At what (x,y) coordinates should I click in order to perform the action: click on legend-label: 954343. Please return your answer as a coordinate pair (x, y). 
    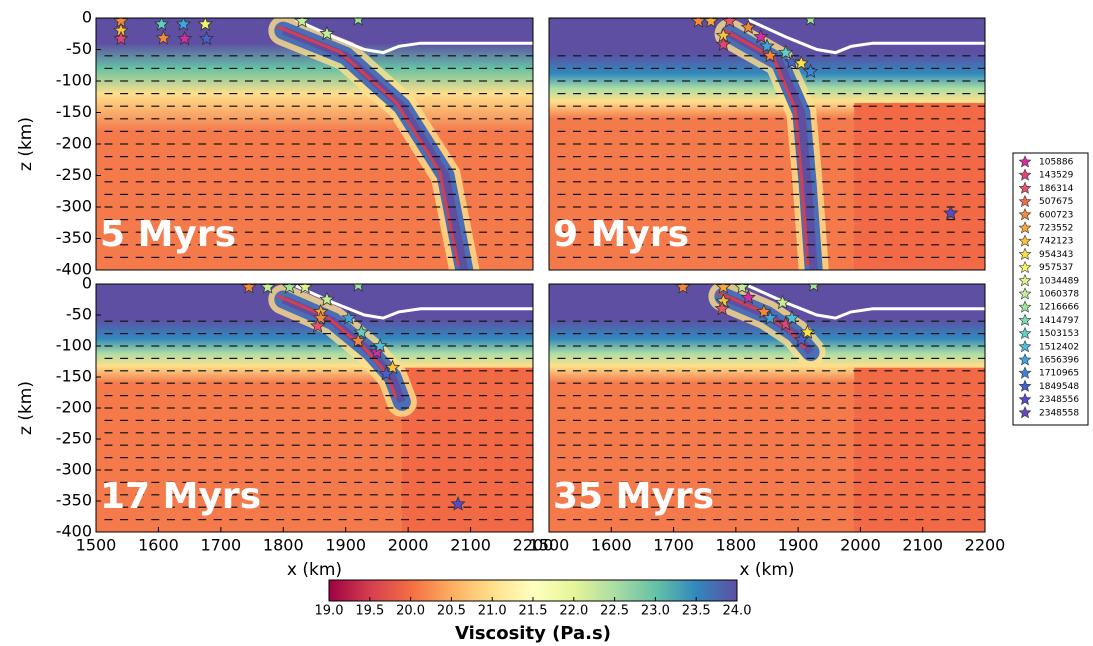
    Looking at the image, I should click on (1056, 255).